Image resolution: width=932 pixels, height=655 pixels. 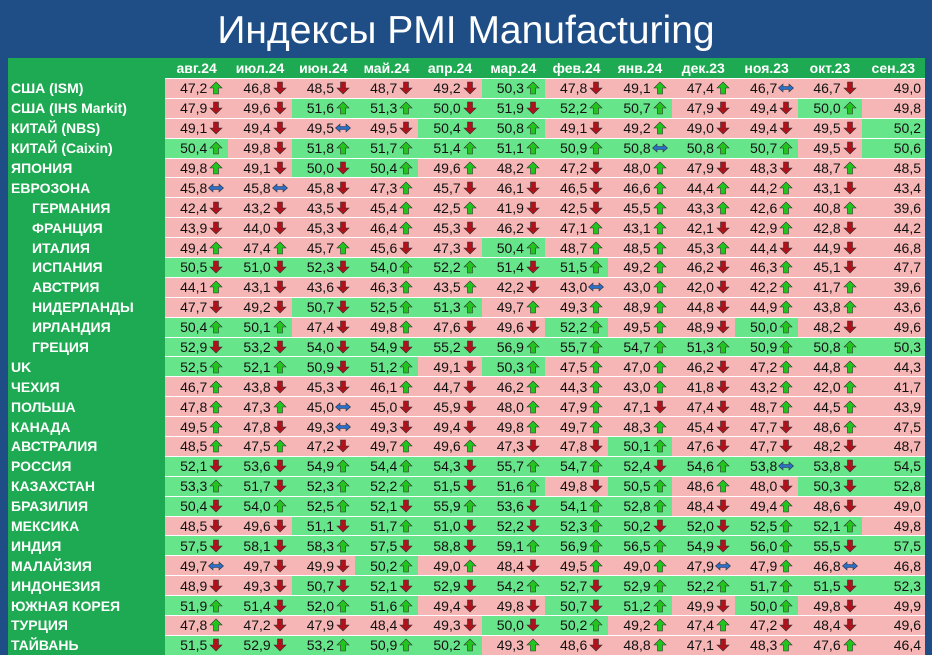 I want to click on cell: 44,5, so click(x=830, y=406).